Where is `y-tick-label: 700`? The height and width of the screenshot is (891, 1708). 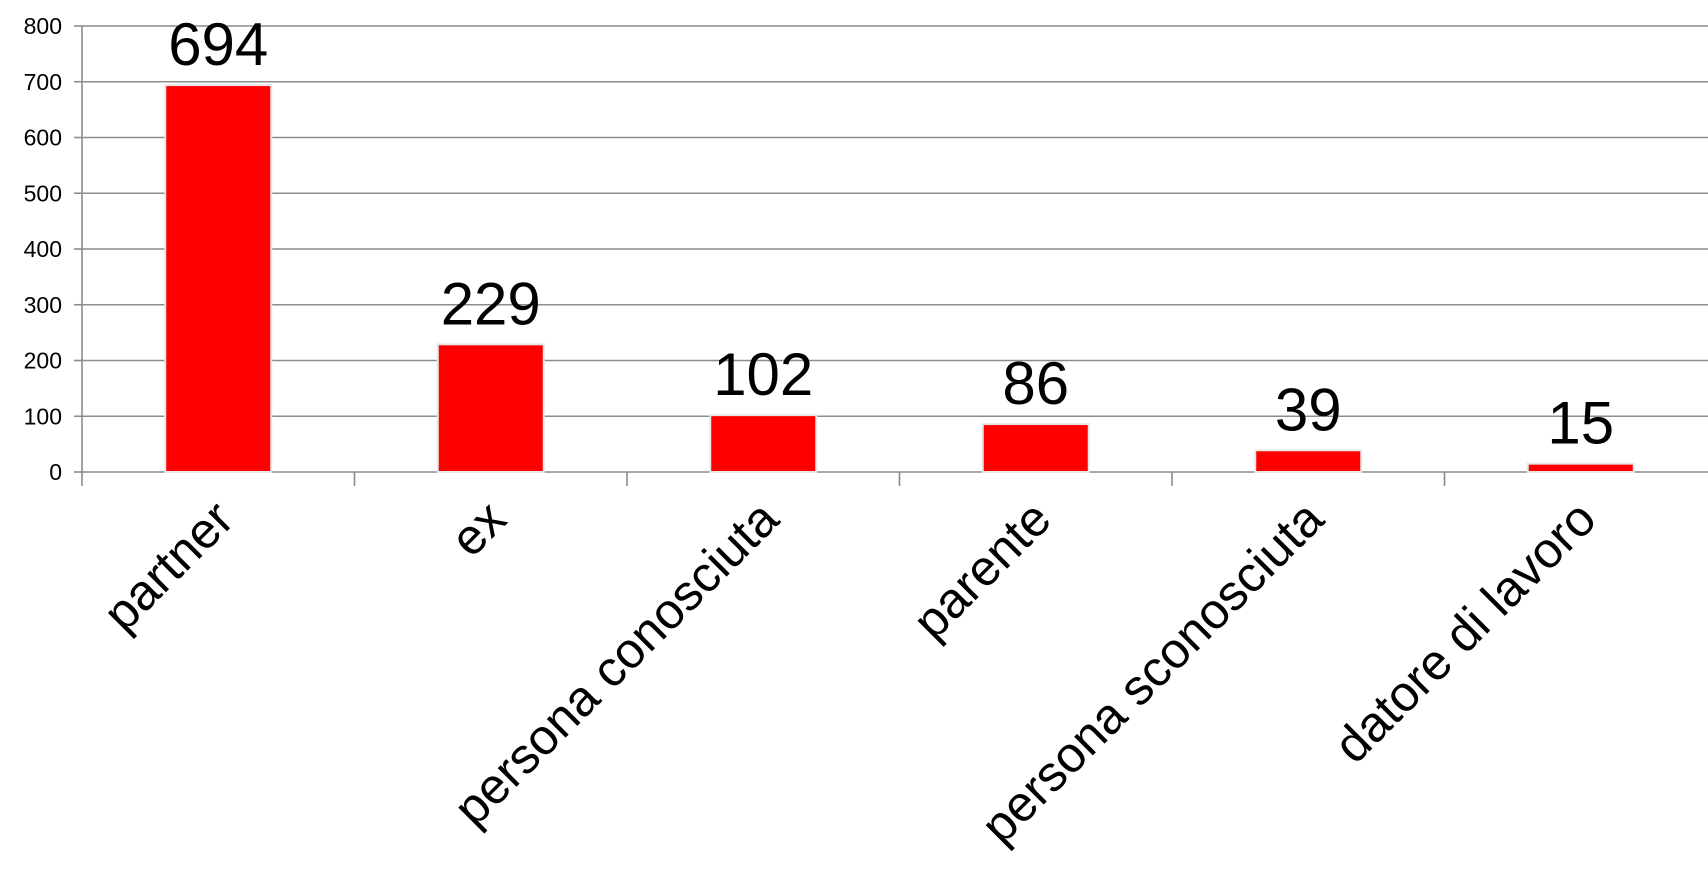
y-tick-label: 700 is located at coordinates (43, 82).